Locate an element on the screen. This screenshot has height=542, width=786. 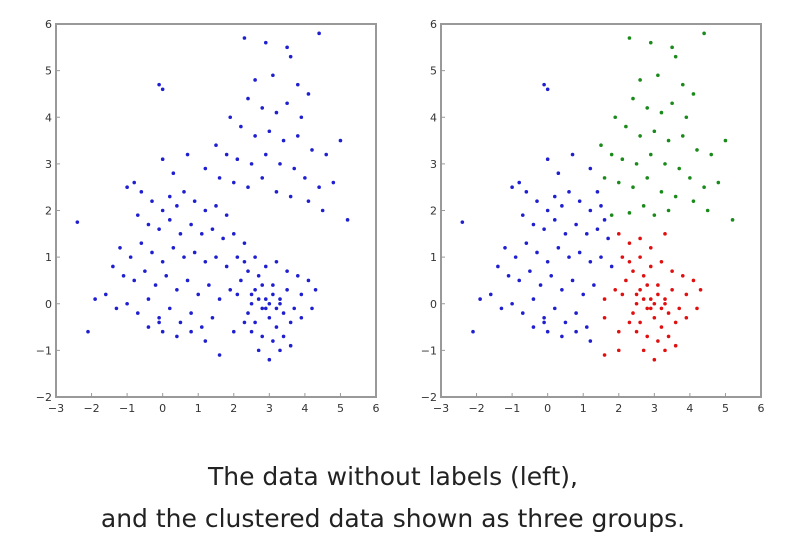
x-tick-label: 5 is located at coordinates (340, 408).